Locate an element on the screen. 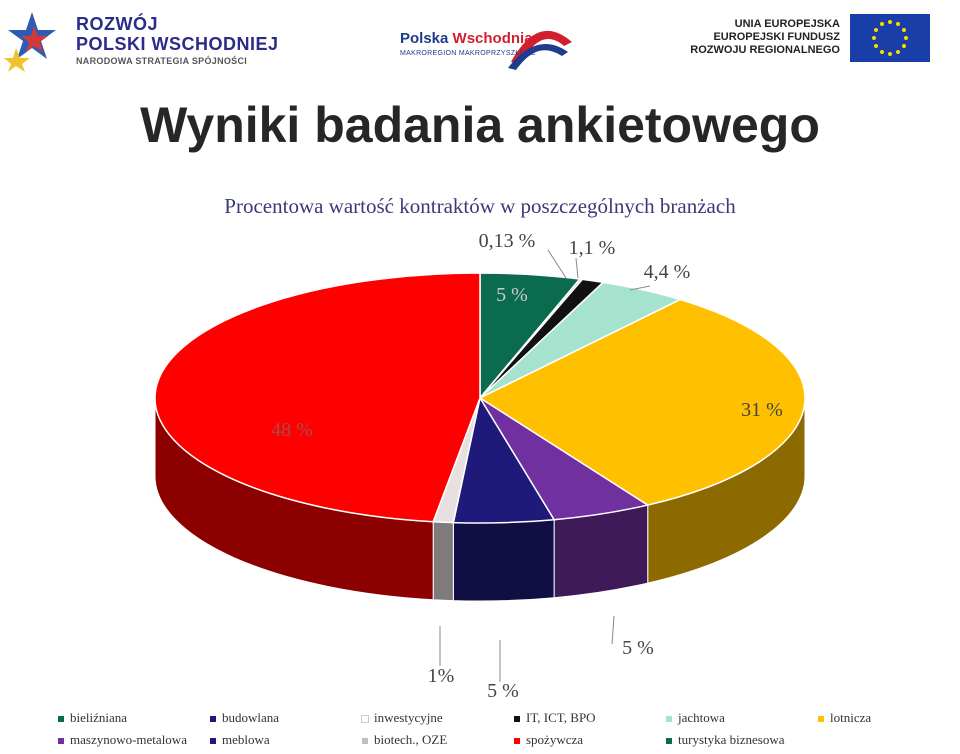  legend-item: bieliźniana is located at coordinates (92, 718).